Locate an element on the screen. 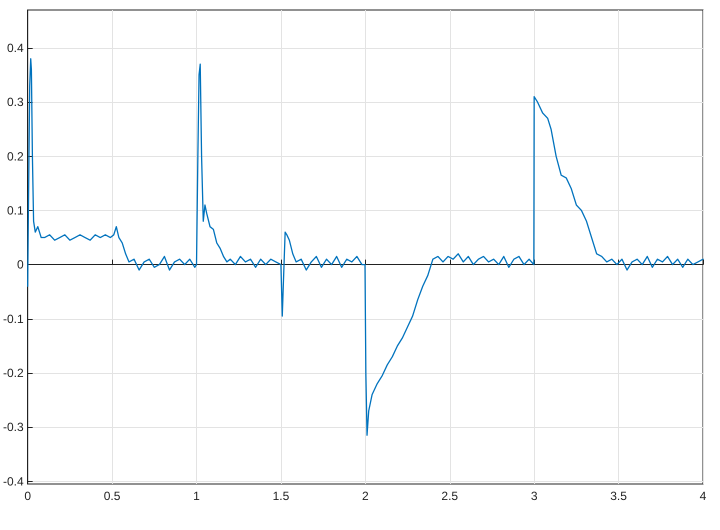 This screenshot has width=720, height=530. x-tick-label: 3.5 is located at coordinates (619, 496).